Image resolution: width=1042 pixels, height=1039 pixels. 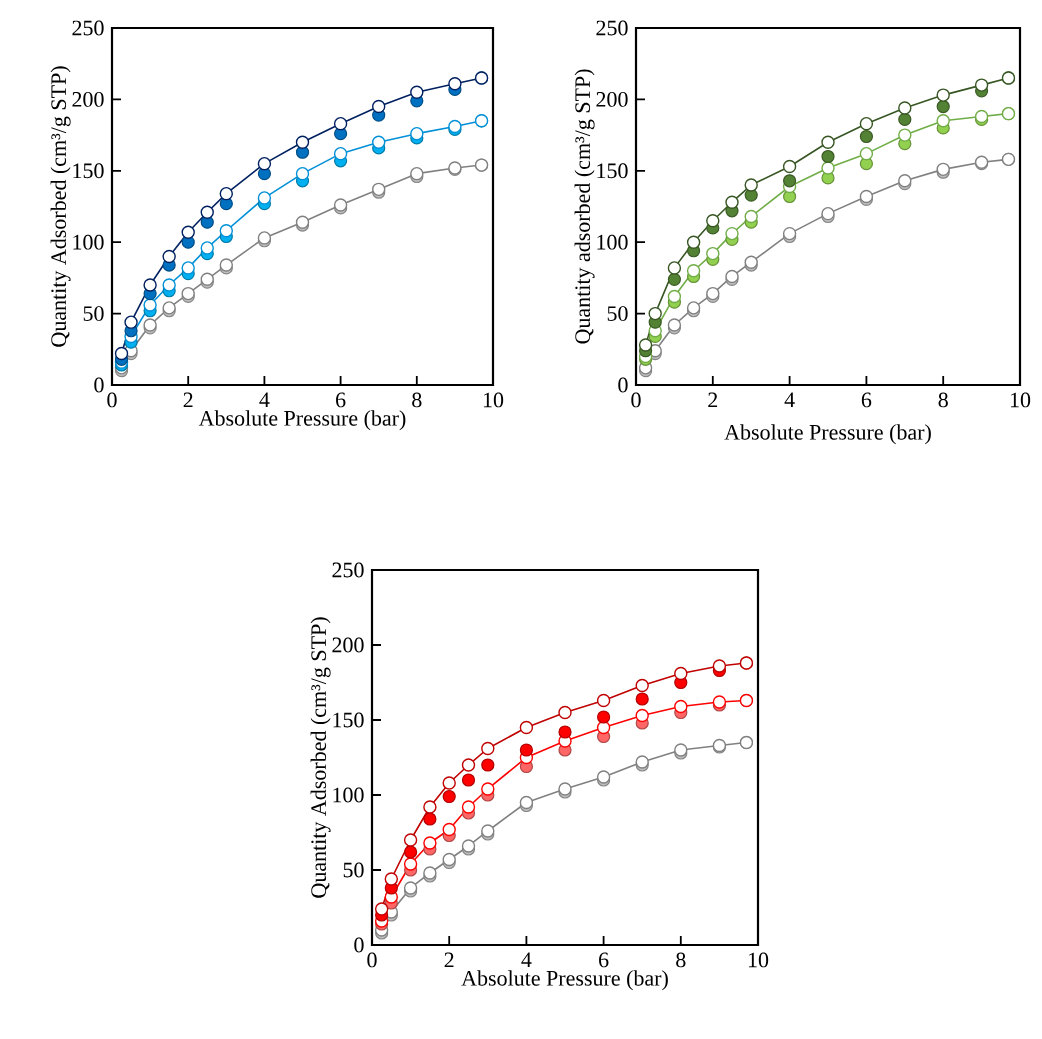 What do you see at coordinates (584, 206) in the screenshot?
I see `y-axis-title: Quantity adsorbed (cm³/g STP)` at bounding box center [584, 206].